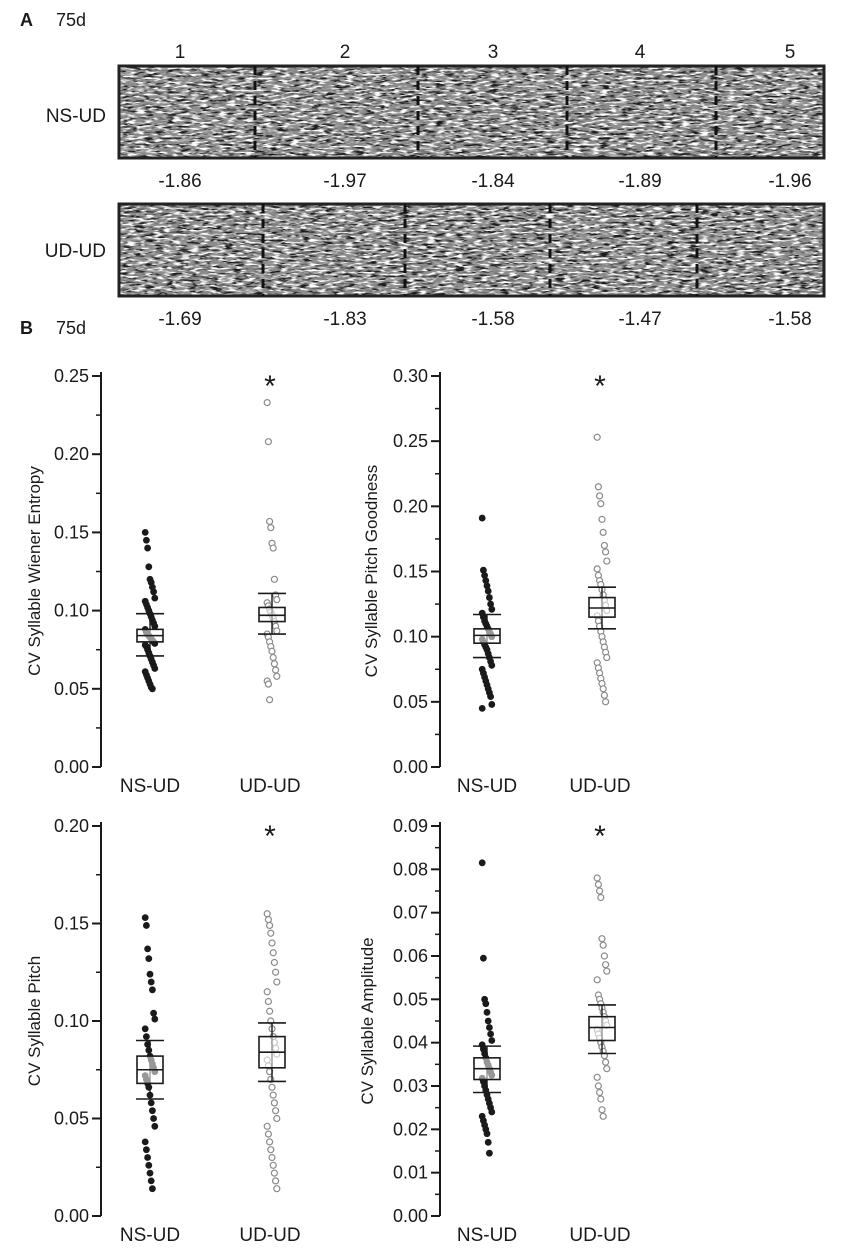 This screenshot has width=846, height=1249. What do you see at coordinates (150, 786) in the screenshot?
I see `x-category-label: NS-UD` at bounding box center [150, 786].